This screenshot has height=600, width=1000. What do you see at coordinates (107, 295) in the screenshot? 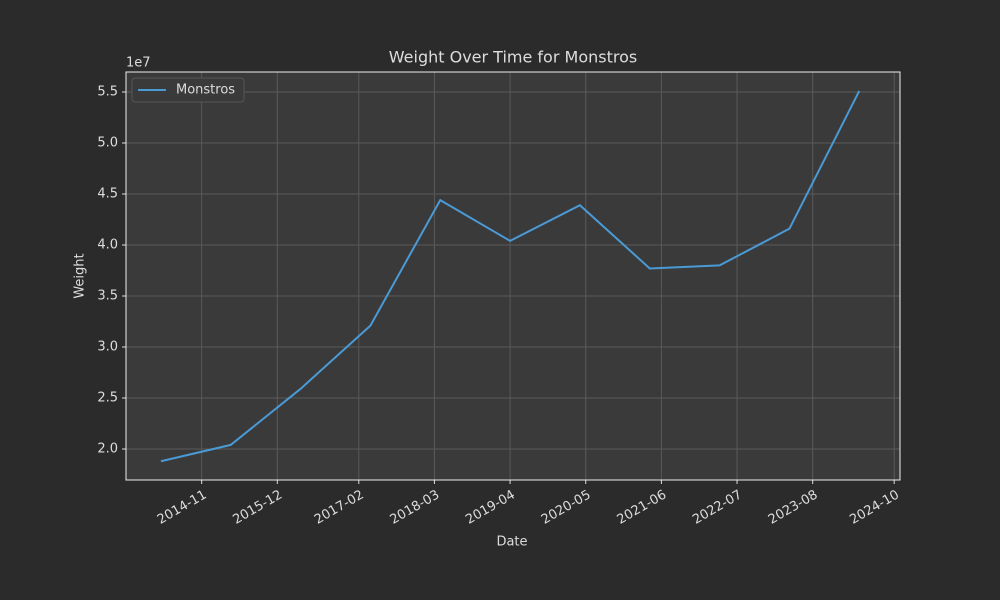
I see `y-tick-label: 3.5` at bounding box center [107, 295].